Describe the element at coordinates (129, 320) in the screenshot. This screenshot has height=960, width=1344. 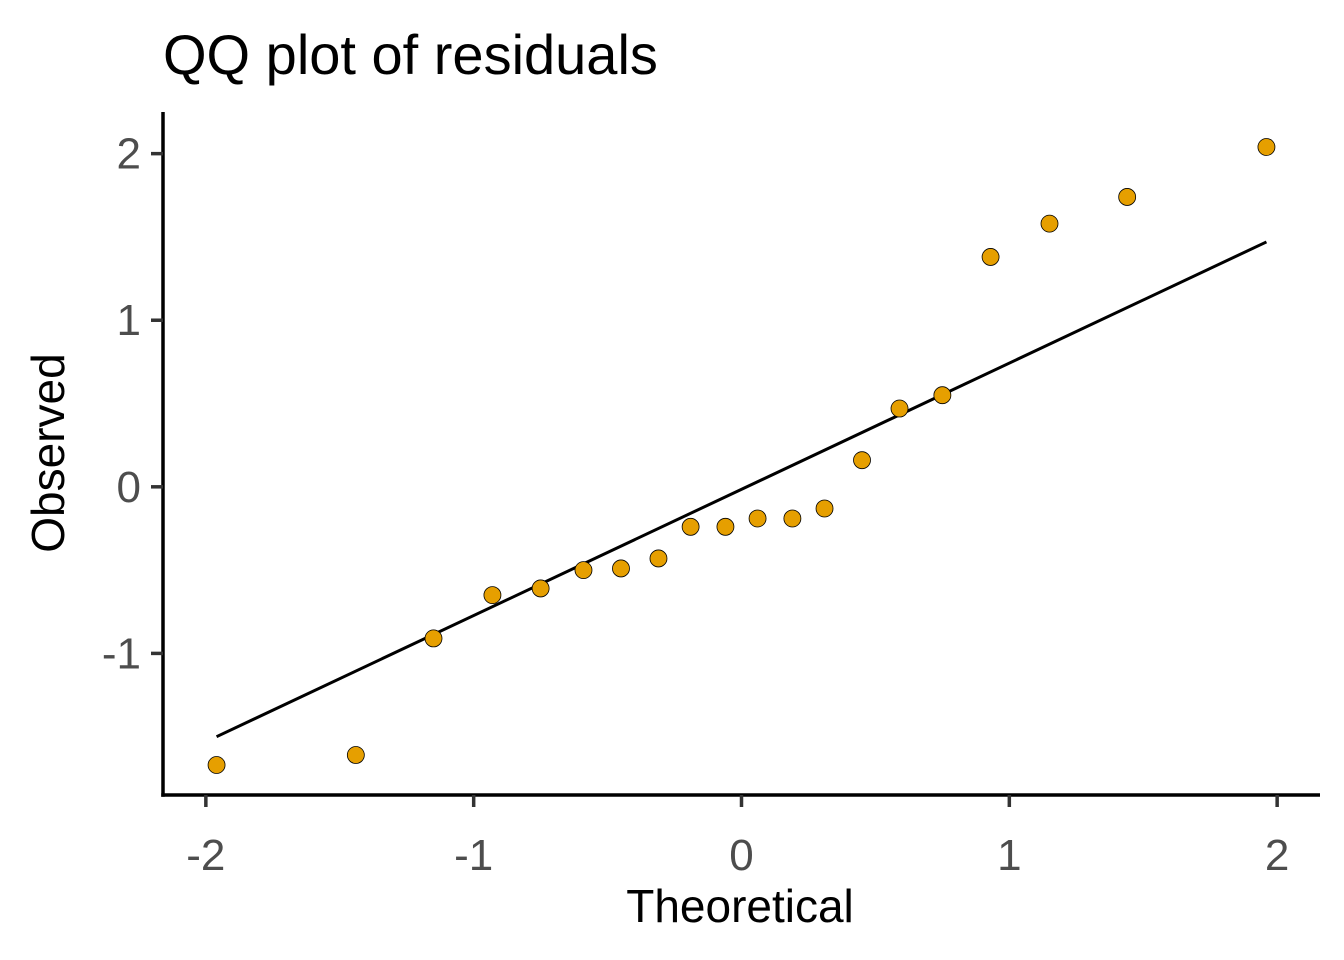
I see `y-tick-label: 1` at that location.